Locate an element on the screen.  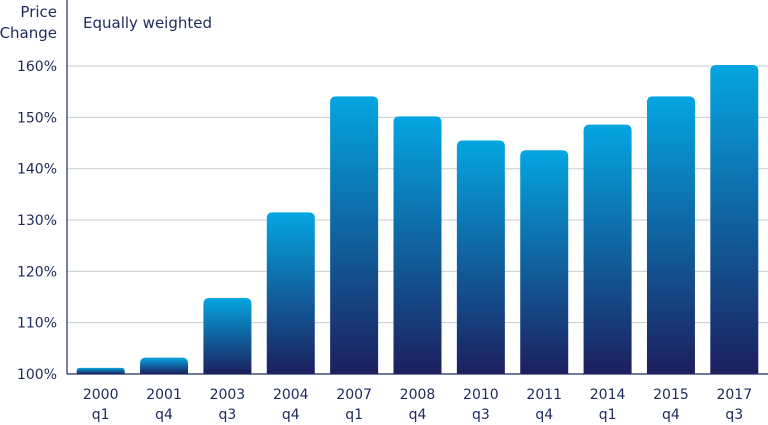
y-tick-labels: 100% 110% 120% 130% 140% 150% 160% is located at coordinates (37, 221).